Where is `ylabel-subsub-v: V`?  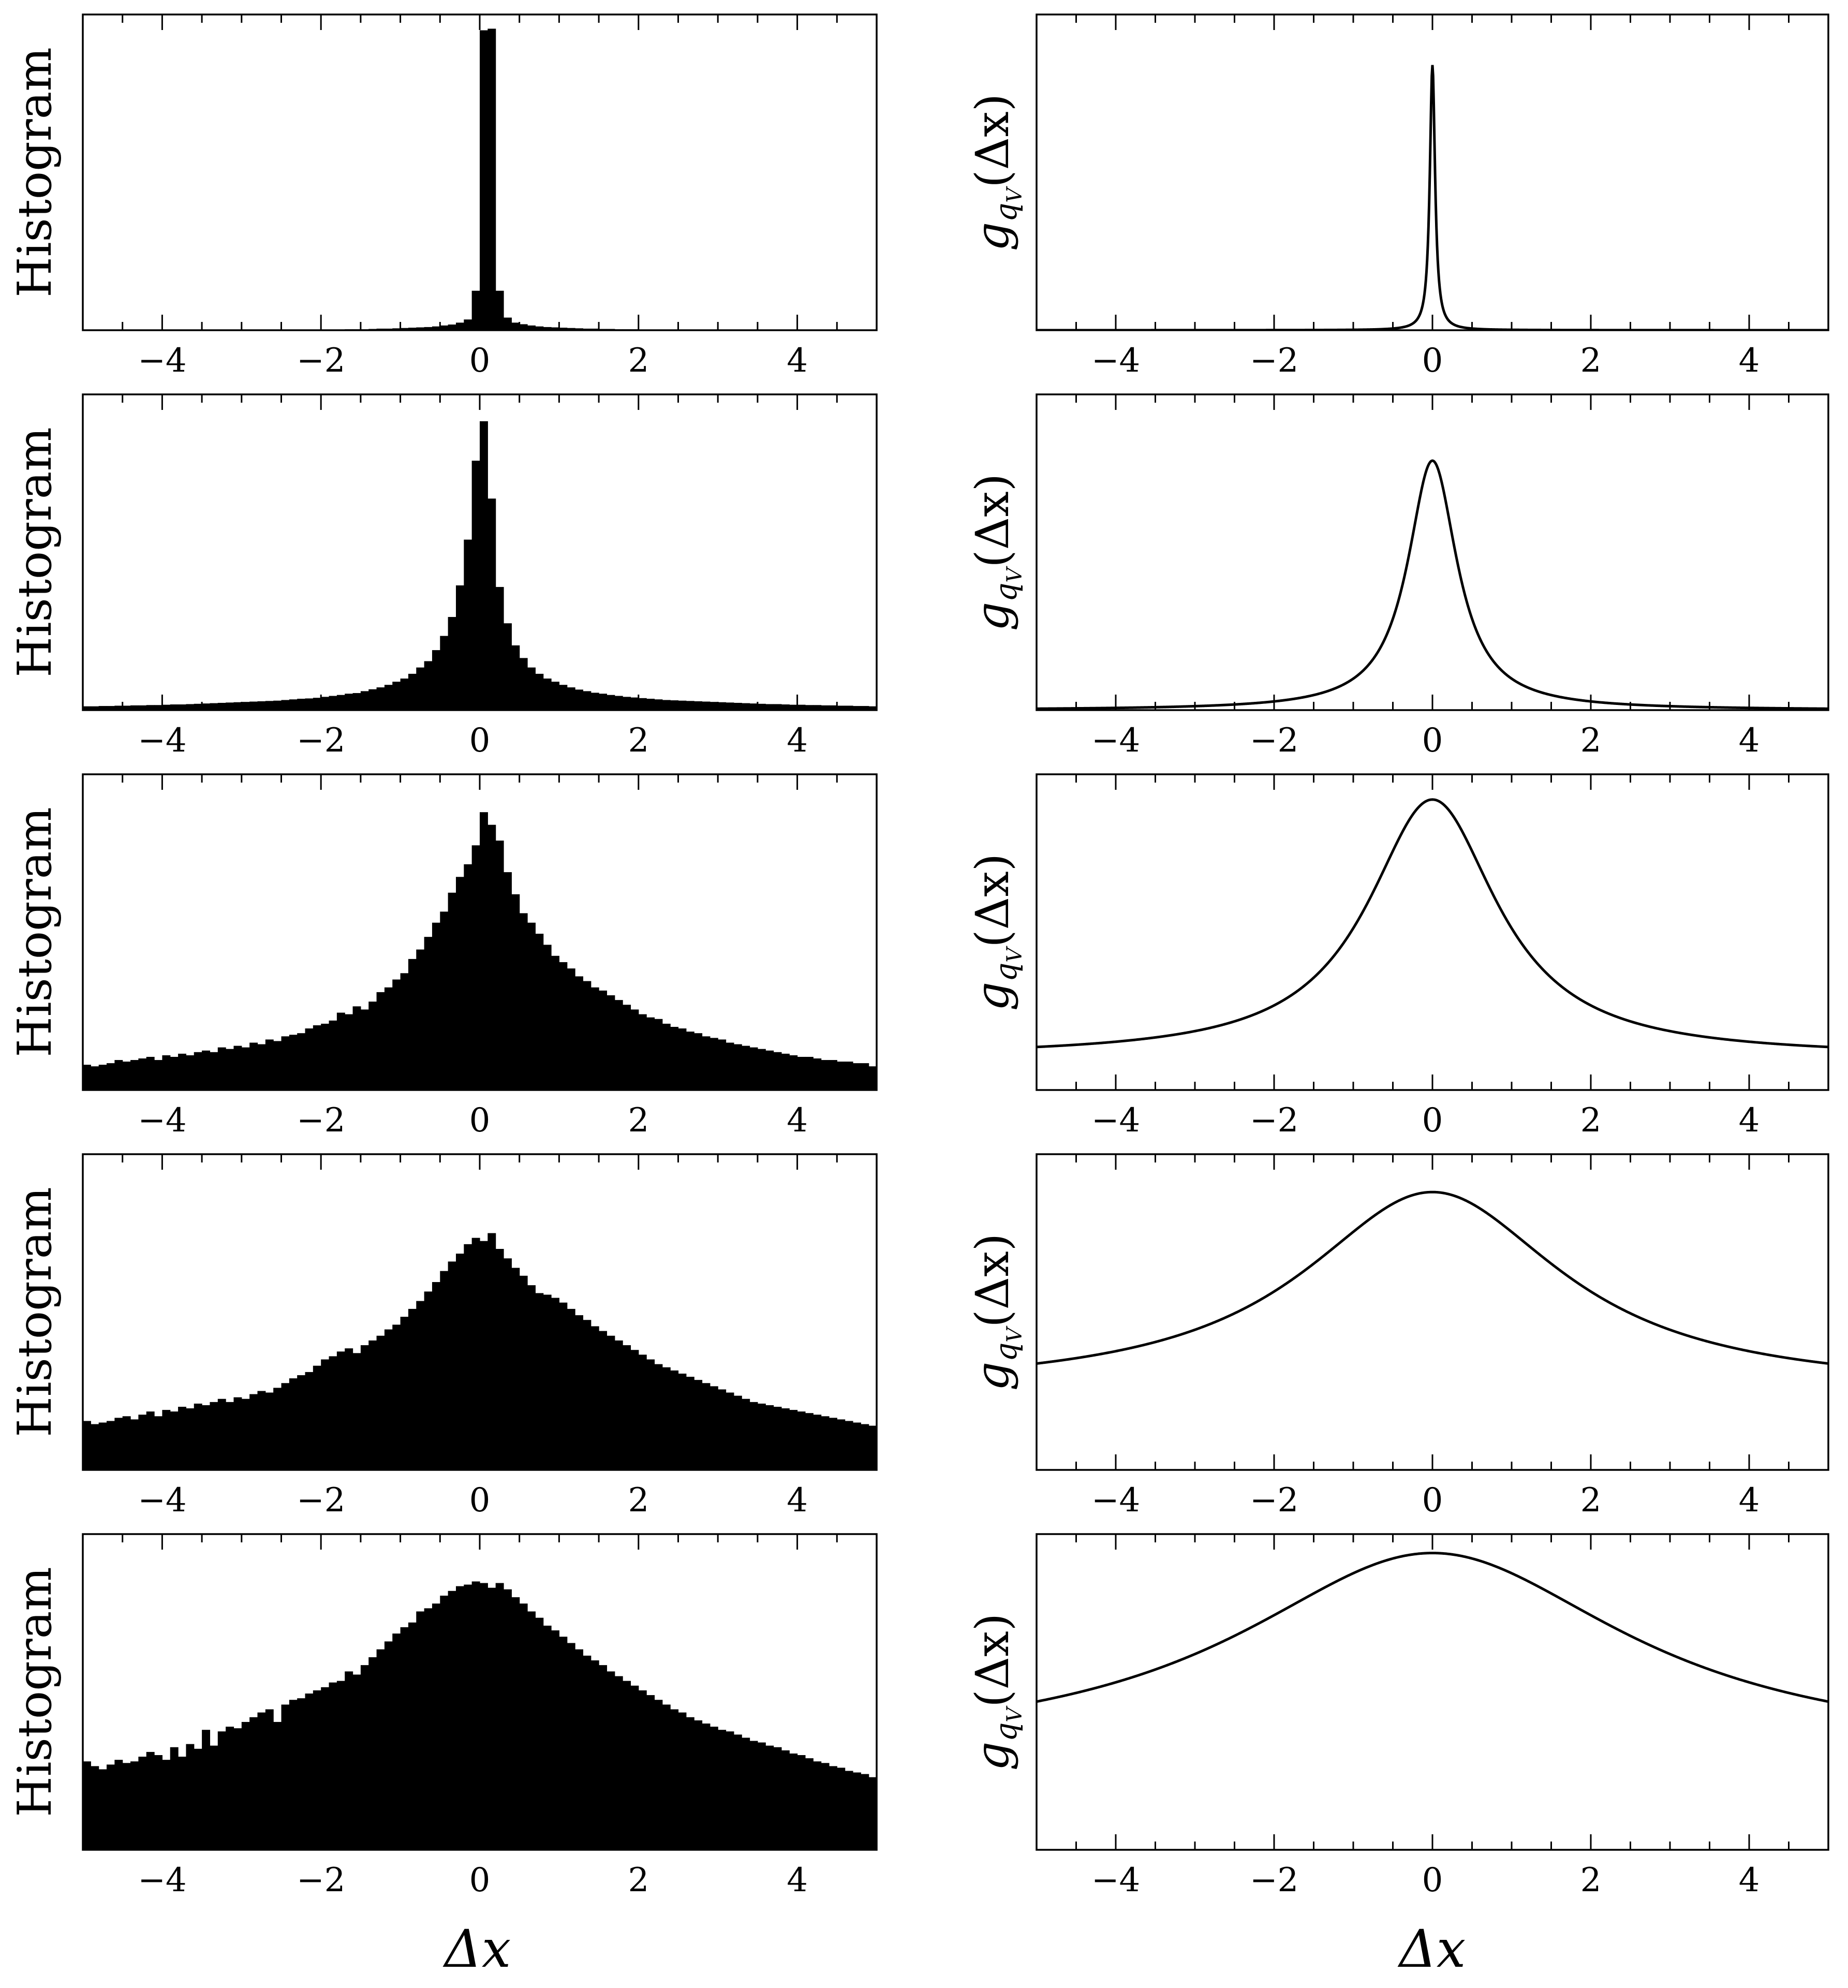 ylabel-subsub-v: V is located at coordinates (1015, 1334).